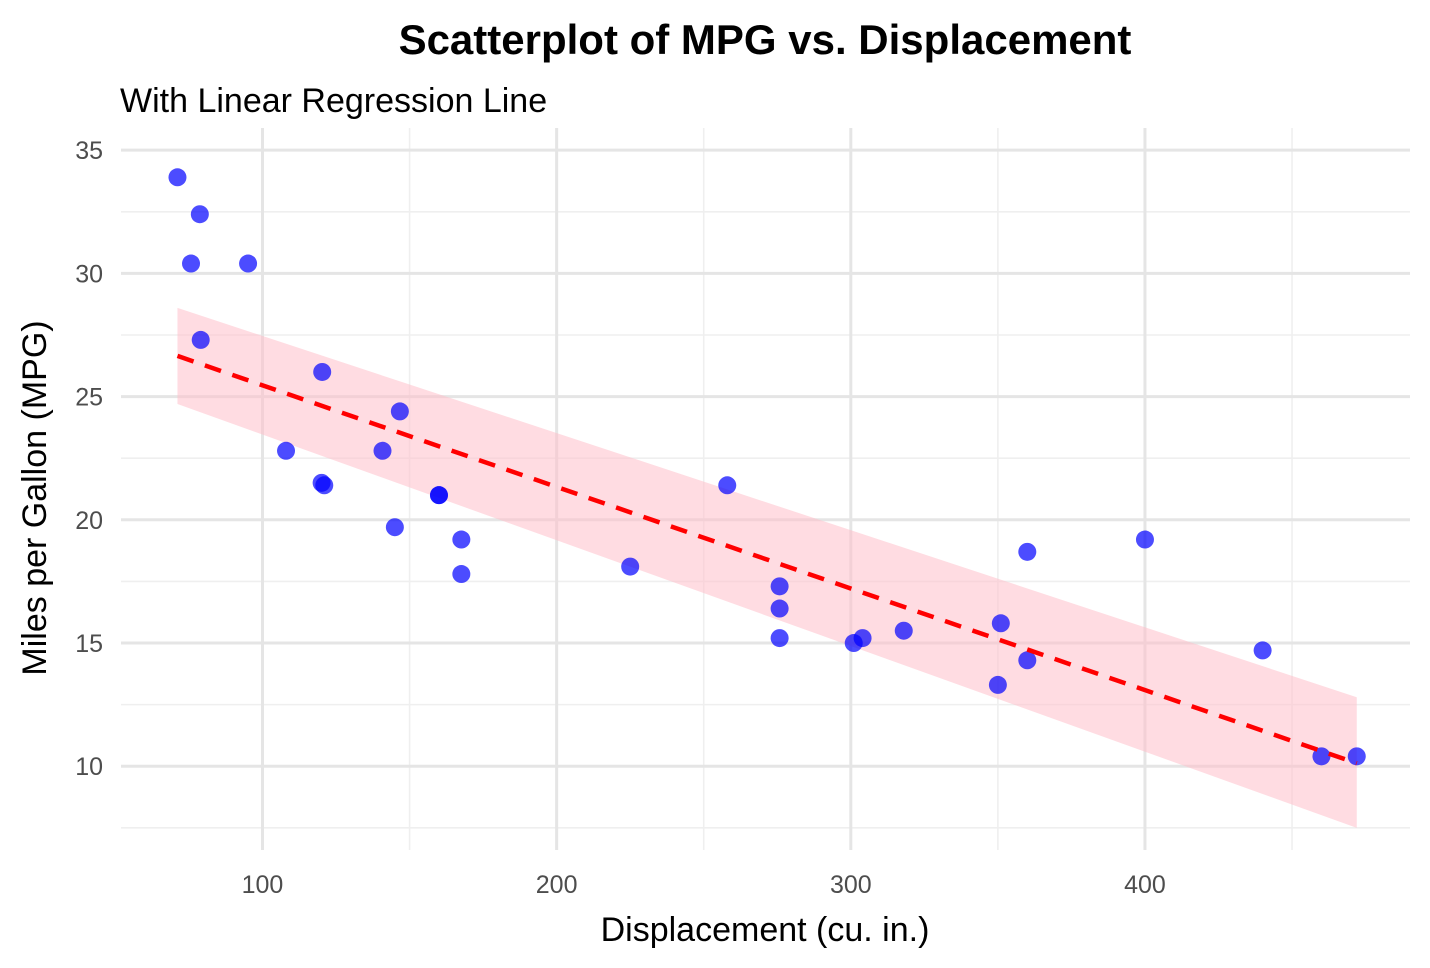 Image resolution: width=1430 pixels, height=968 pixels. Describe the element at coordinates (765, 39) in the screenshot. I see `chart-title: Scatterplot of MPG vs. Displacement` at that location.